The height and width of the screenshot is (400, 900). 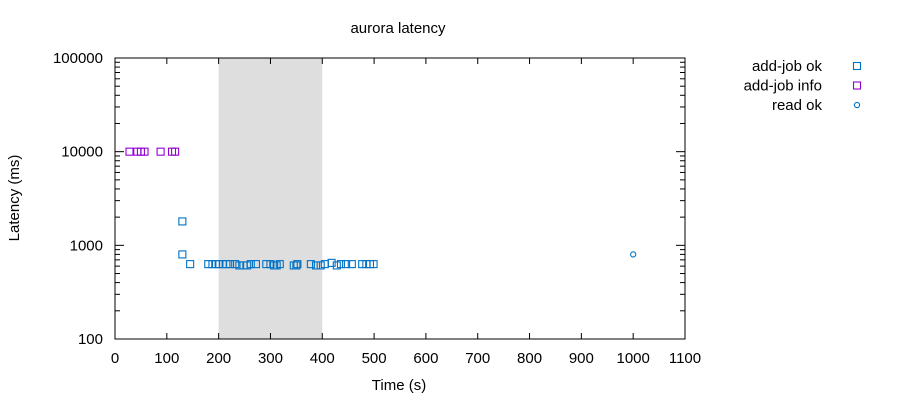 What do you see at coordinates (166, 358) in the screenshot?
I see `x-tick-label: 100` at bounding box center [166, 358].